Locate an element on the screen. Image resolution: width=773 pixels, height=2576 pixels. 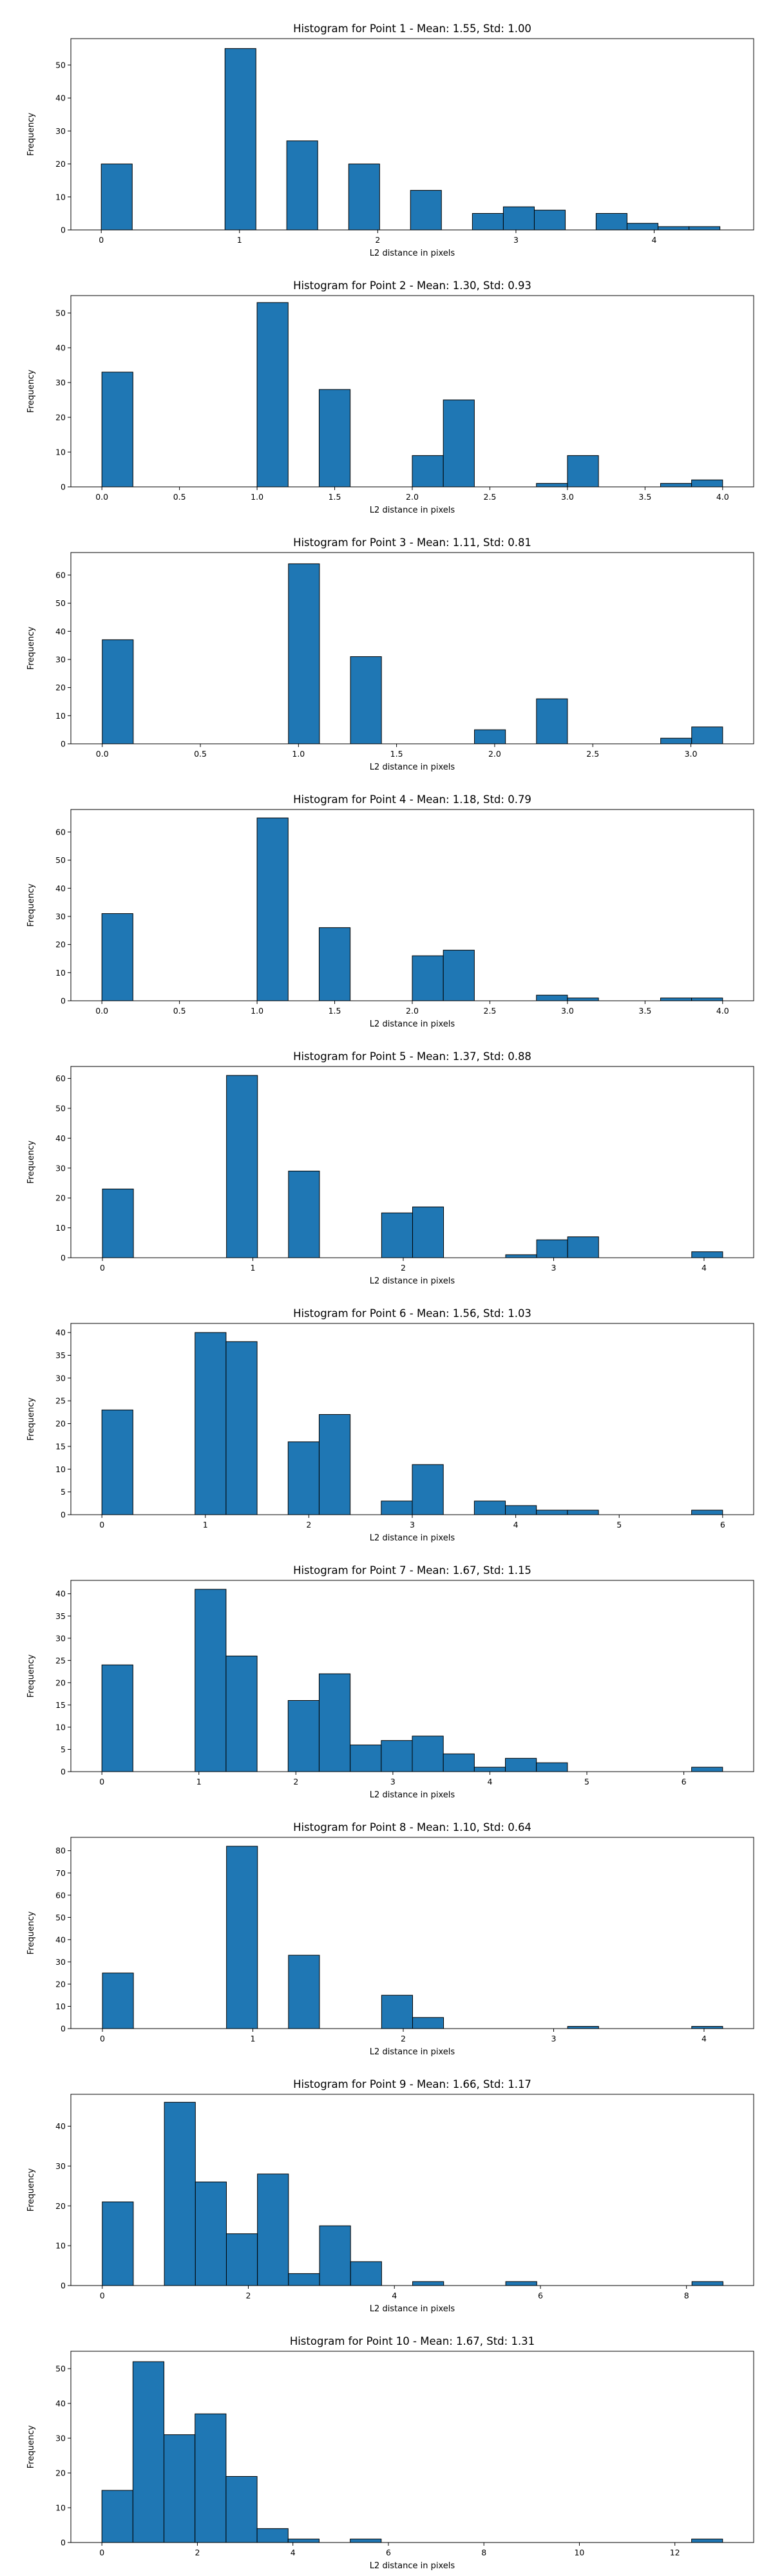
x-tick-label: 1.0 is located at coordinates (298, 754).